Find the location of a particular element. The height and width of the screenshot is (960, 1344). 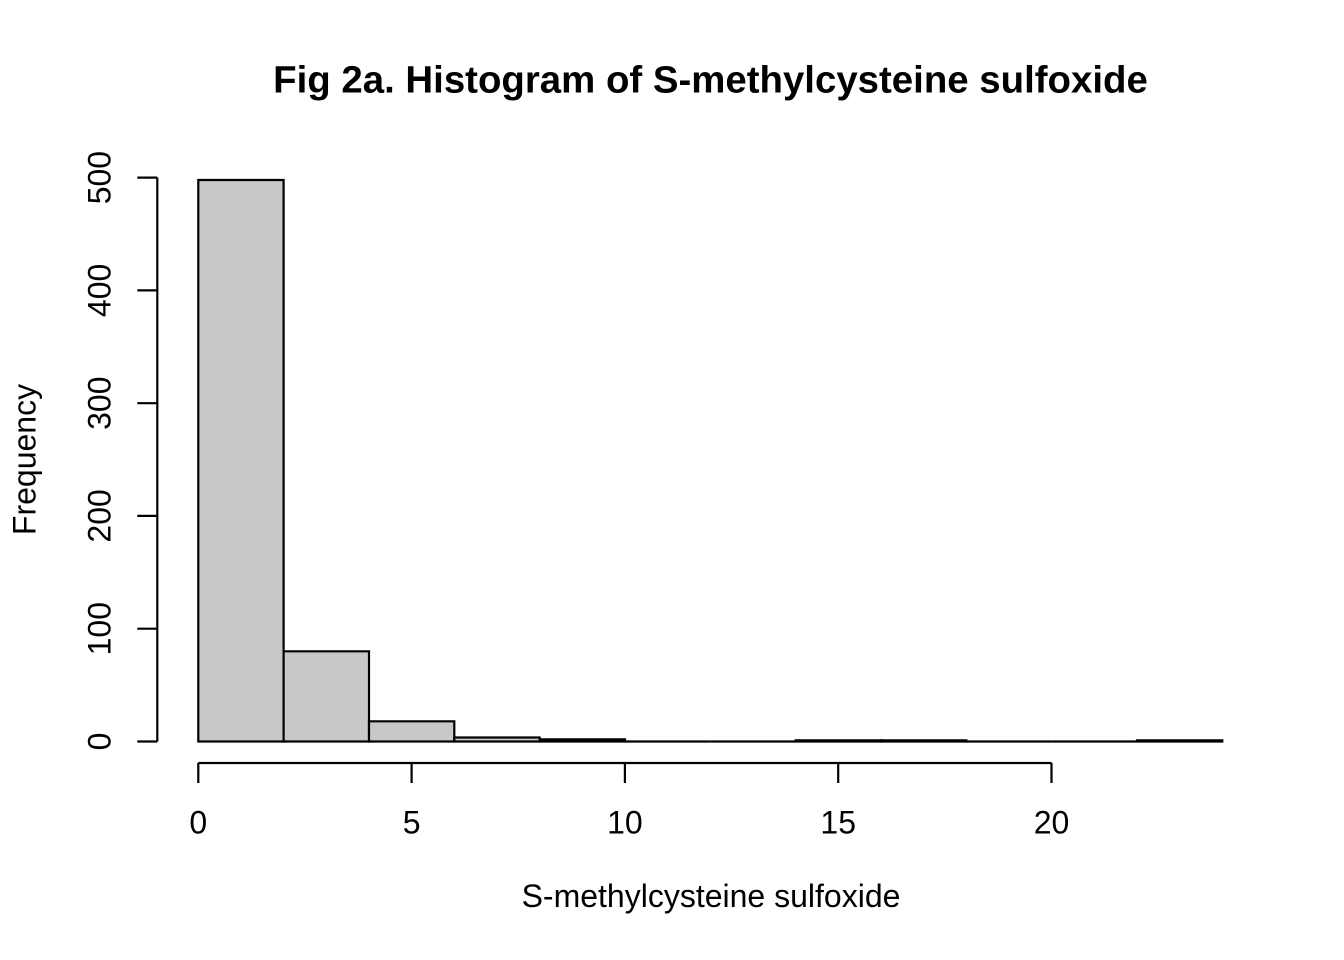

svg-text: 400 is located at coordinates (100, 290).